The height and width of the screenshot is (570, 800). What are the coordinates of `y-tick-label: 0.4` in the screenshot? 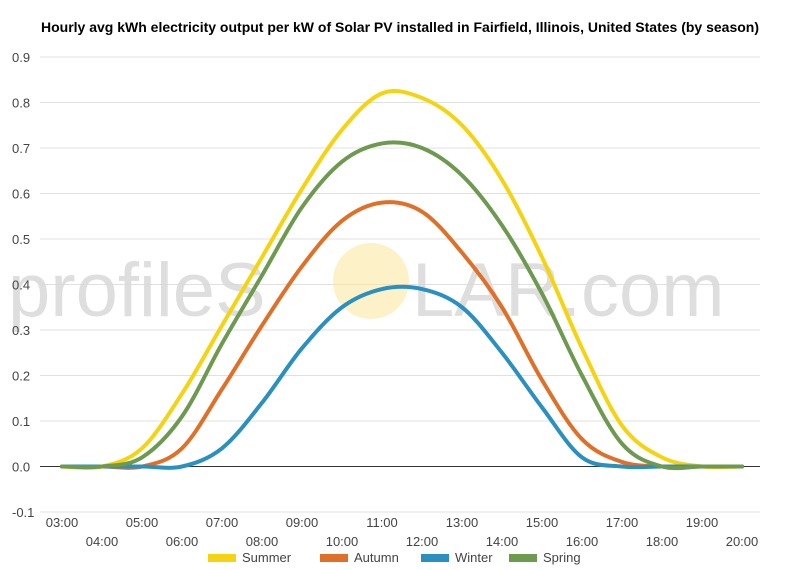 It's located at (21, 285).